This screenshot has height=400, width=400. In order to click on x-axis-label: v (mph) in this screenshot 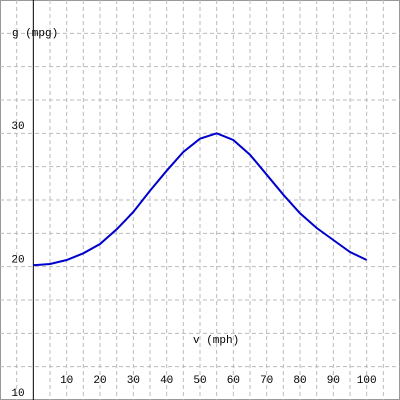, I will do `click(216, 341)`.